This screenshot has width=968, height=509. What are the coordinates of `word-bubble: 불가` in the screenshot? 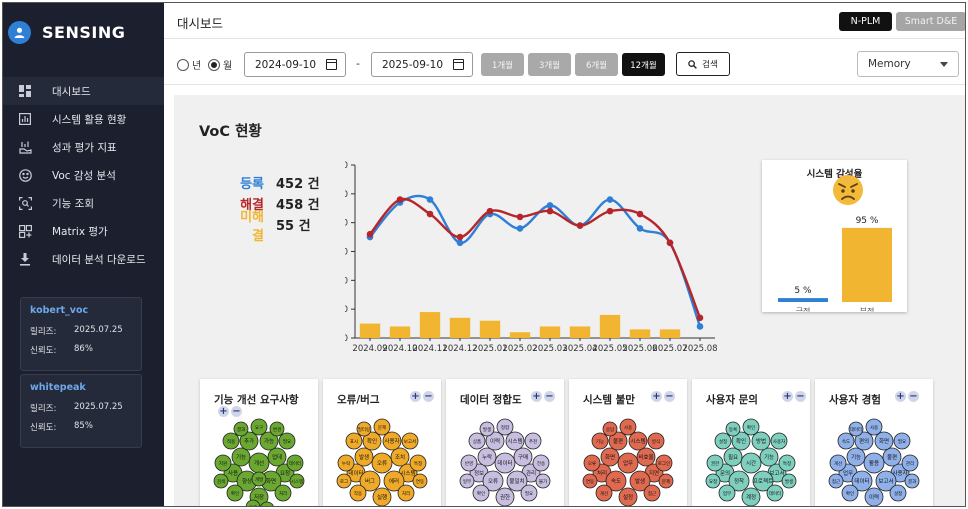 It's located at (543, 481).